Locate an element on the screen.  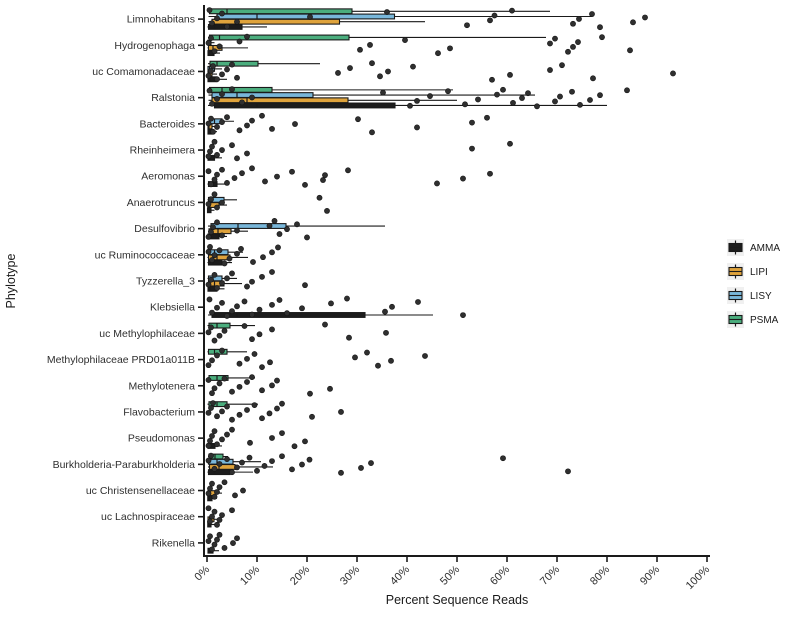
legend: AMMA LIPI LISY PSMA is located at coordinates (753, 283).